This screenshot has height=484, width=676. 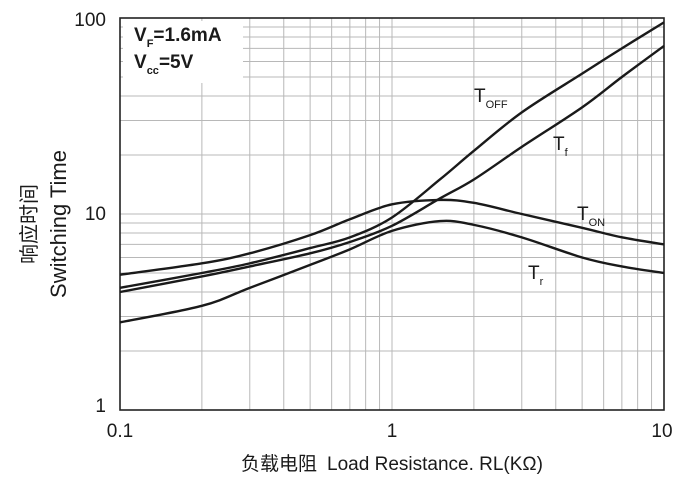 I want to click on y-axis-label: 响应时间 Switching Time, so click(x=44, y=224).